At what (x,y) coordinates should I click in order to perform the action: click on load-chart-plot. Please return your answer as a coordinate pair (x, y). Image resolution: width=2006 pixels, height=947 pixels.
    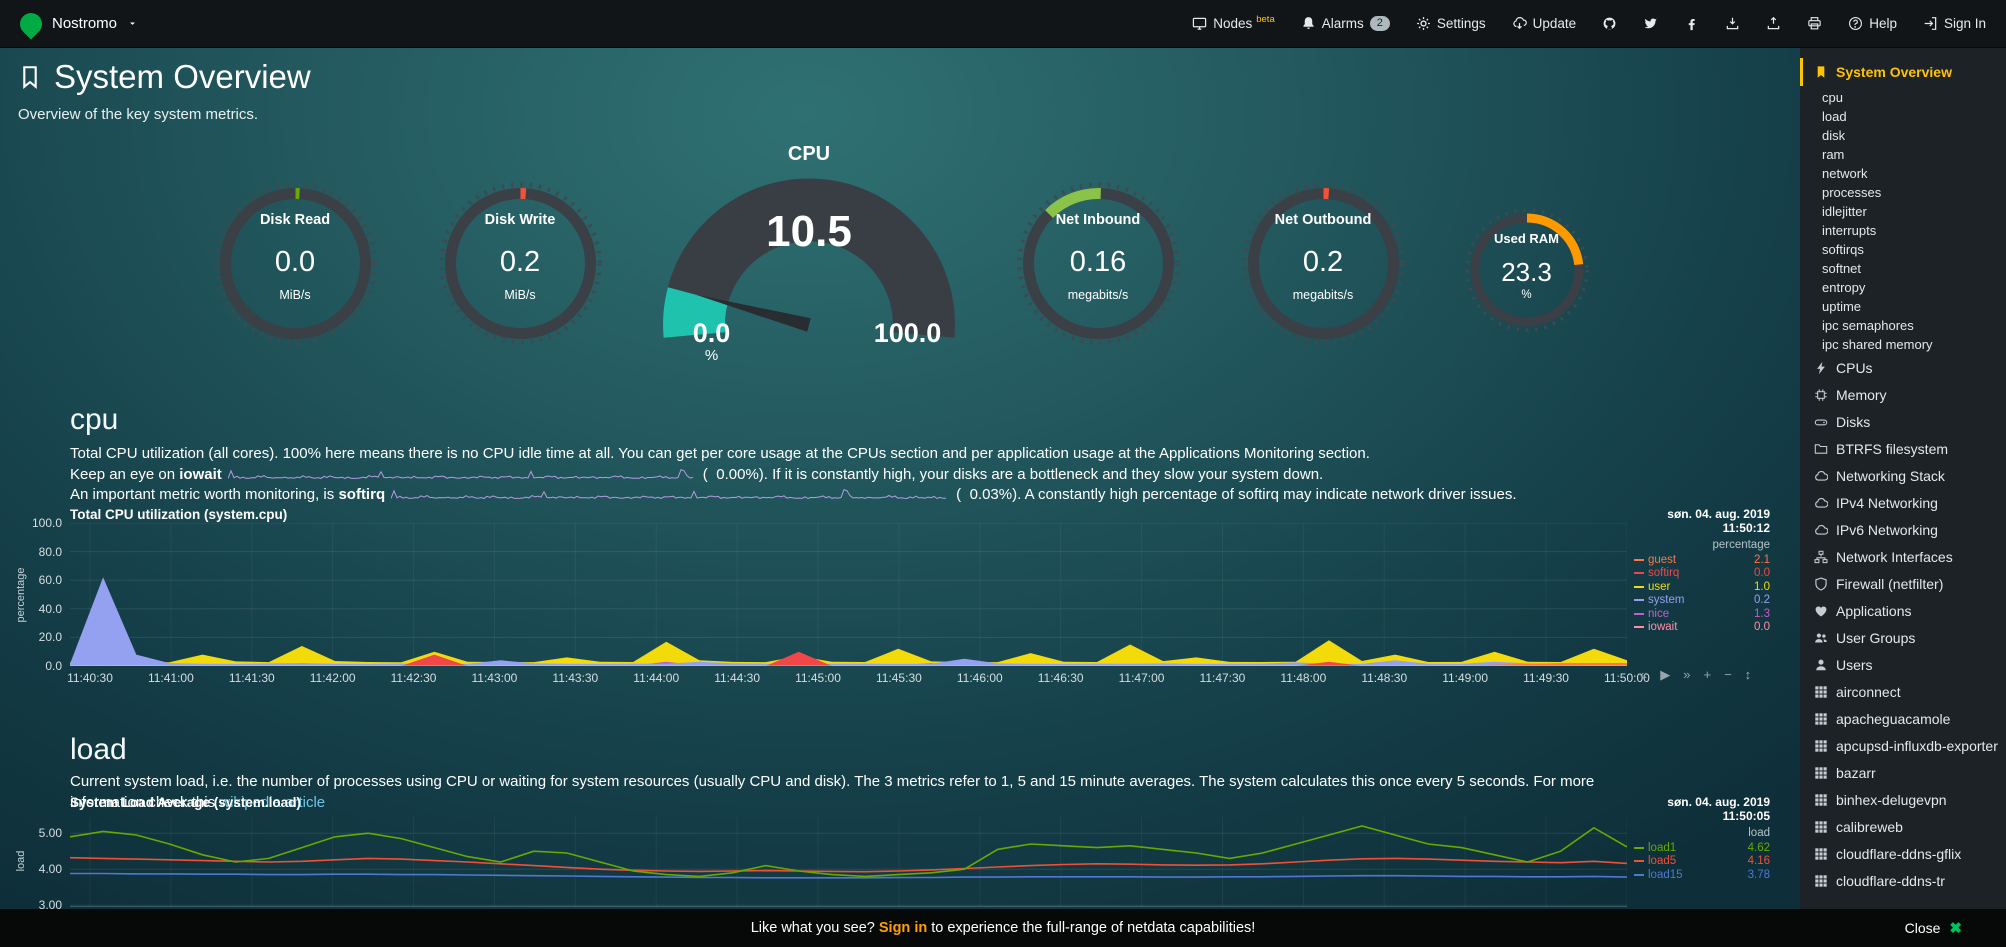
    Looking at the image, I should click on (848, 862).